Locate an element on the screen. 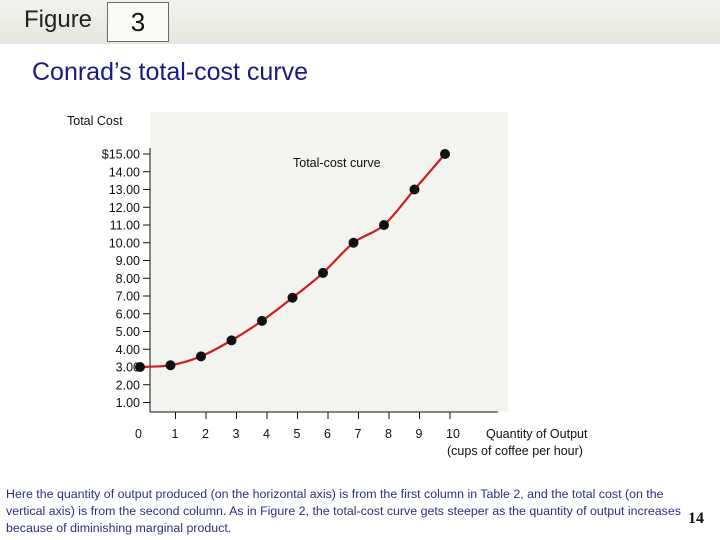 The width and height of the screenshot is (720, 540). page-title: Conrad’s total-cost curve is located at coordinates (170, 72).